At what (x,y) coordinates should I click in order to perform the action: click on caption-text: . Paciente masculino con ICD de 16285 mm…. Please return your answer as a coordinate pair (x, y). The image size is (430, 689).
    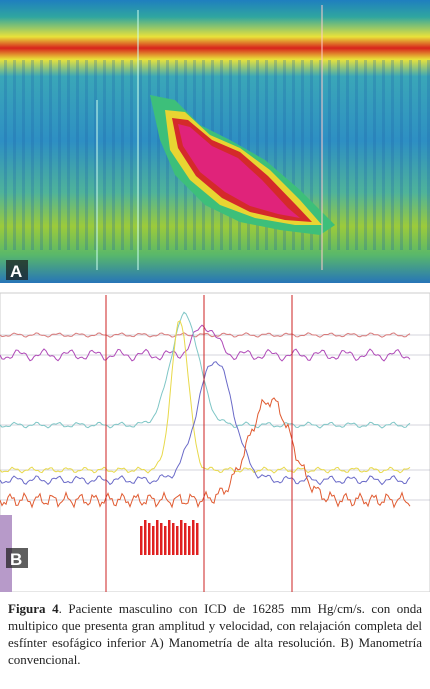
    Looking at the image, I should click on (215, 634).